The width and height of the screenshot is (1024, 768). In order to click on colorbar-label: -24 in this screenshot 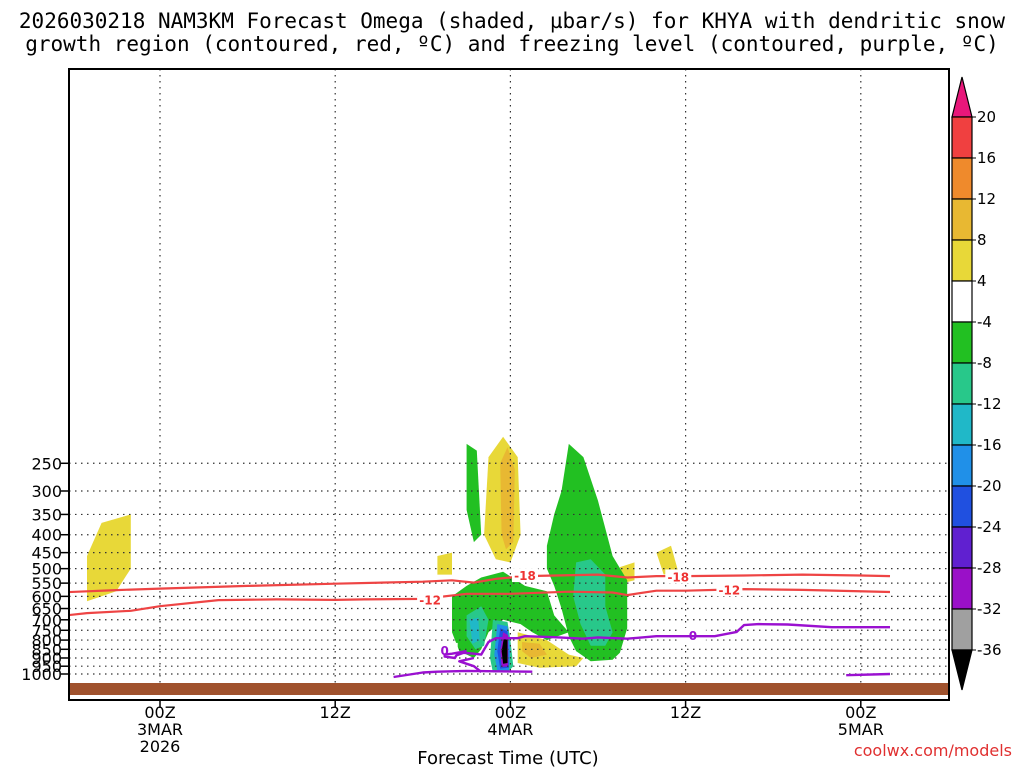, I will do `click(989, 527)`.